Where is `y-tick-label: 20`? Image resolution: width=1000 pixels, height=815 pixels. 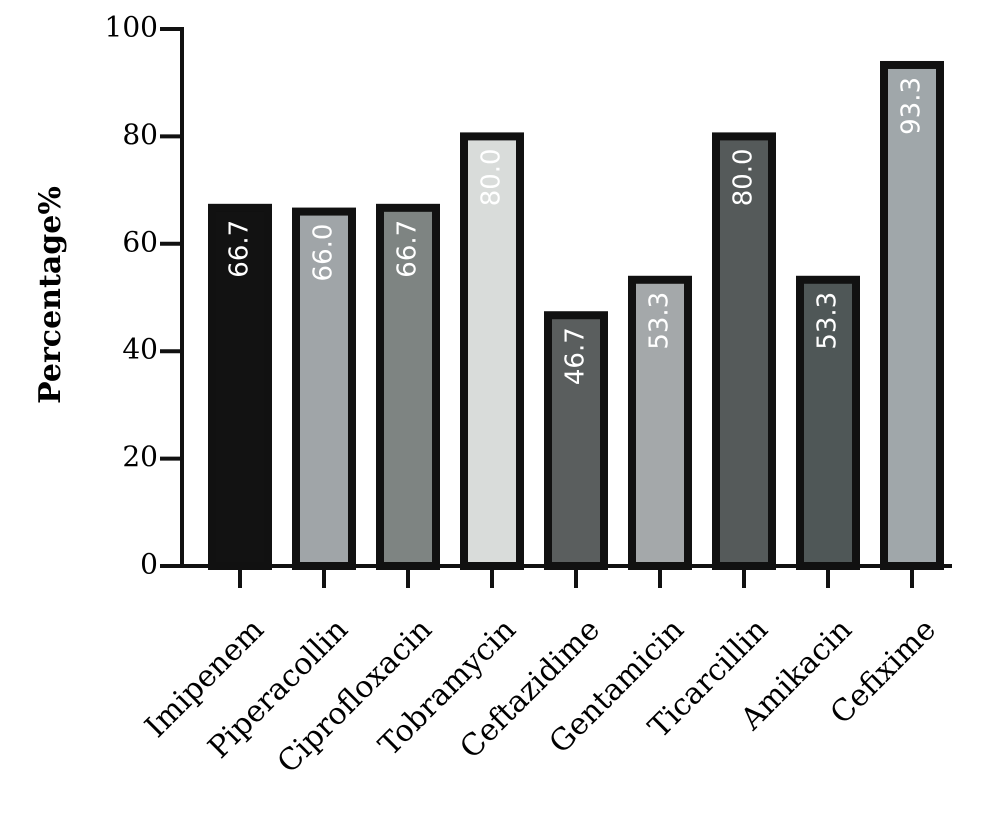 y-tick-label: 20 is located at coordinates (140, 456).